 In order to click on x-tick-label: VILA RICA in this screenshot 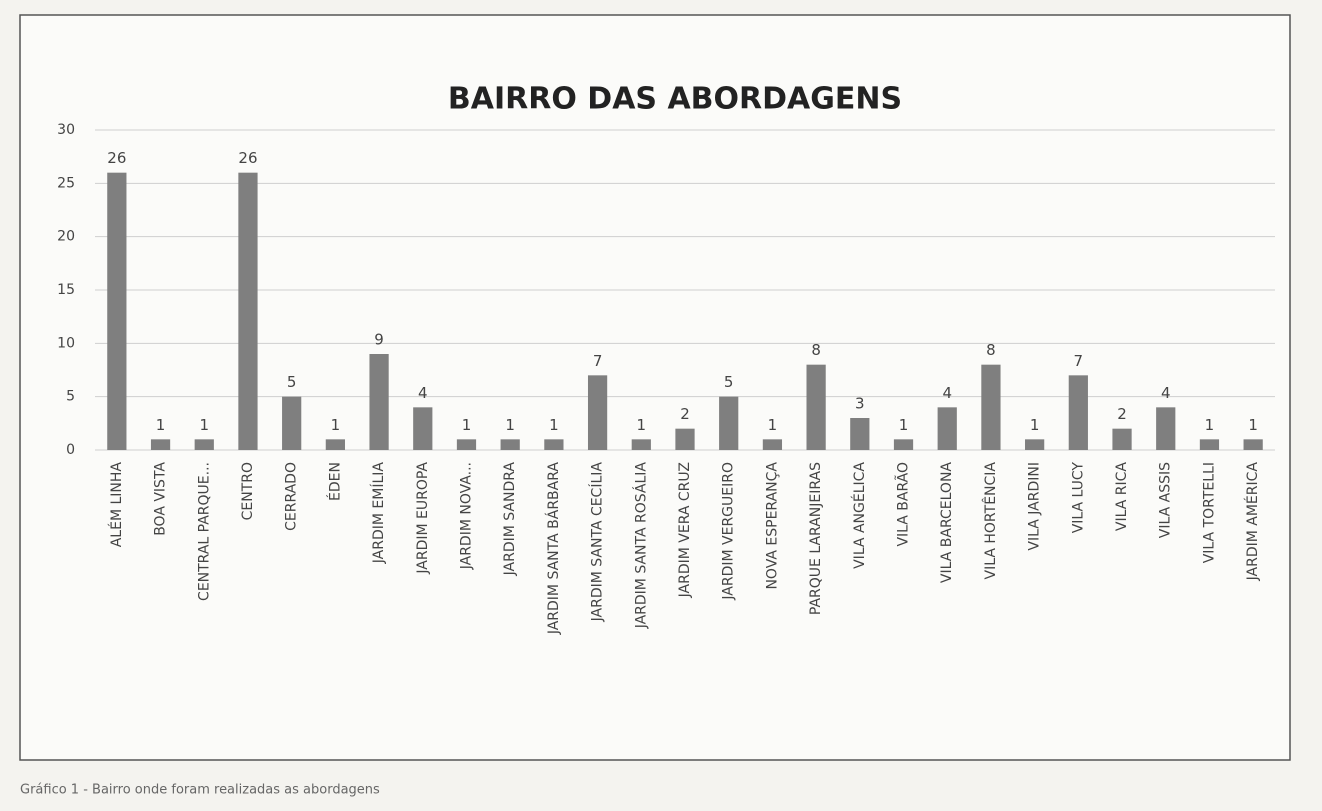, I will do `click(1122, 496)`.